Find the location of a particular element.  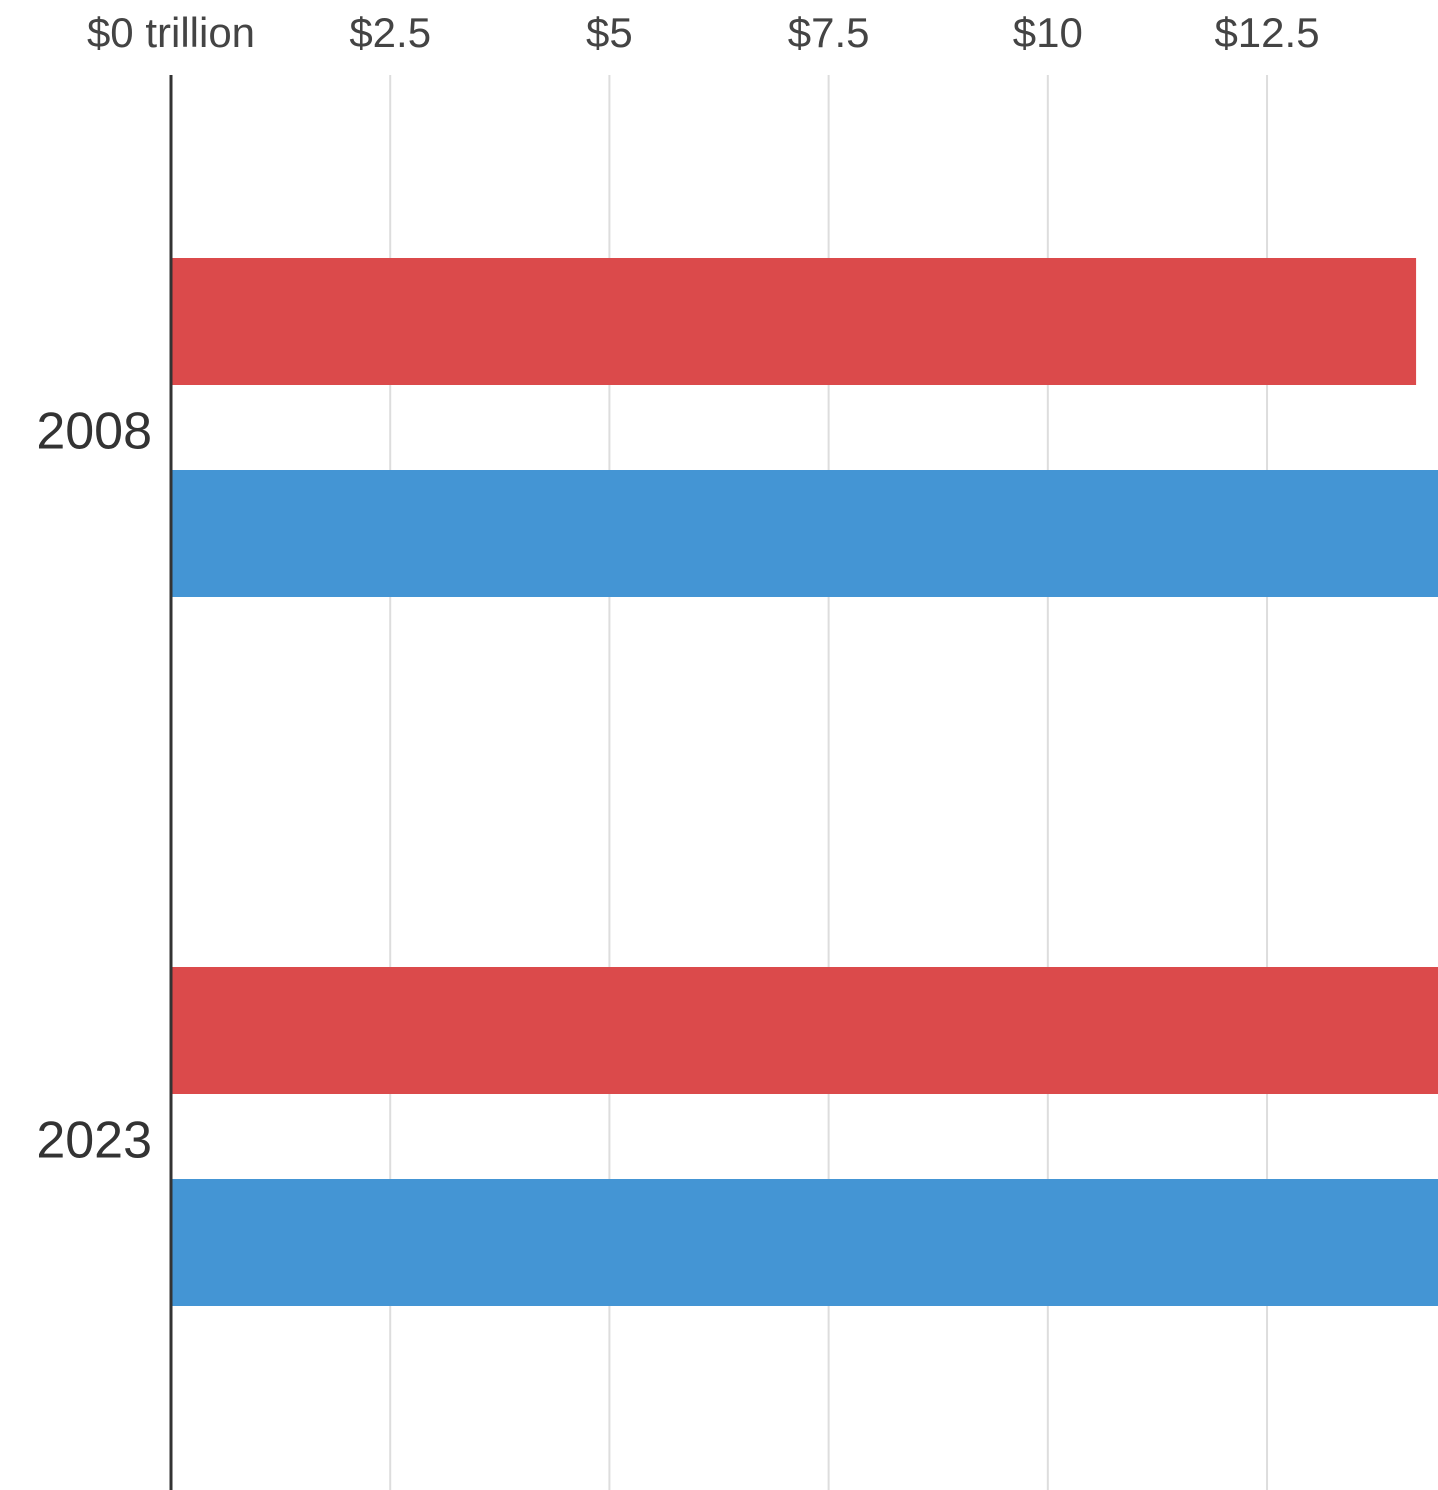

y-tick-label: 2023 is located at coordinates (94, 1141).